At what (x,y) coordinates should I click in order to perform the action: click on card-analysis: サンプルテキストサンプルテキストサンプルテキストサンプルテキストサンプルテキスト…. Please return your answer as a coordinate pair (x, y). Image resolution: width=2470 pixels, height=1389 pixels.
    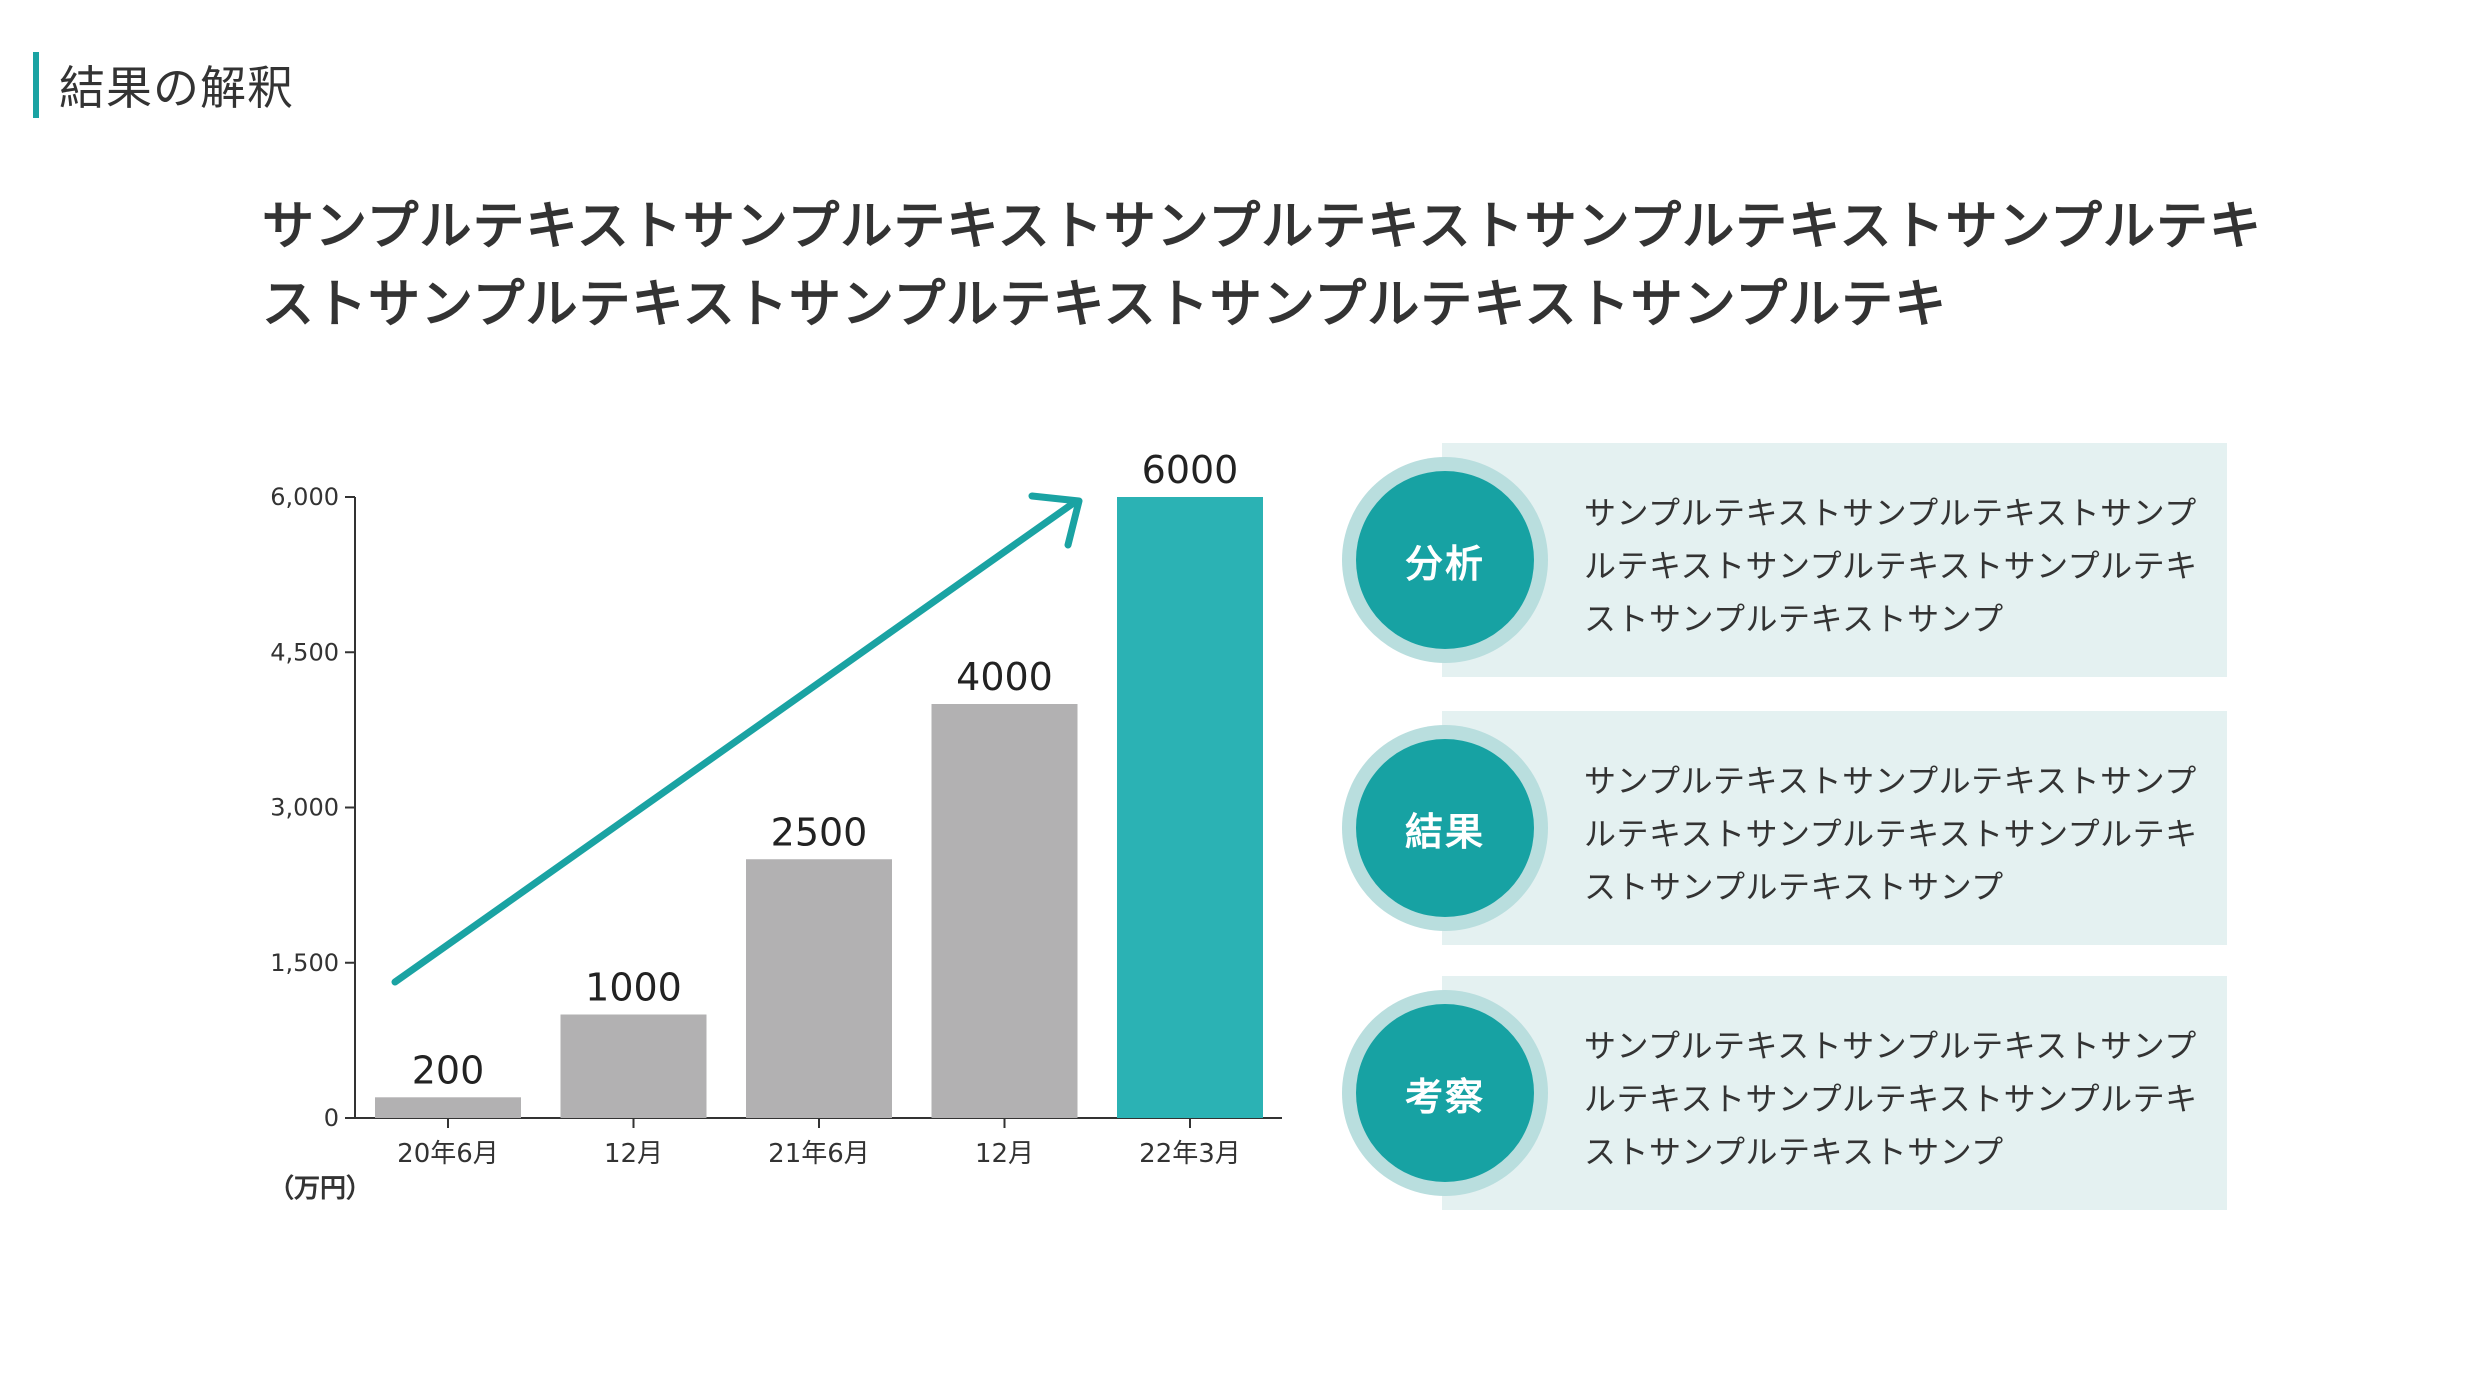
    Looking at the image, I should click on (1834, 560).